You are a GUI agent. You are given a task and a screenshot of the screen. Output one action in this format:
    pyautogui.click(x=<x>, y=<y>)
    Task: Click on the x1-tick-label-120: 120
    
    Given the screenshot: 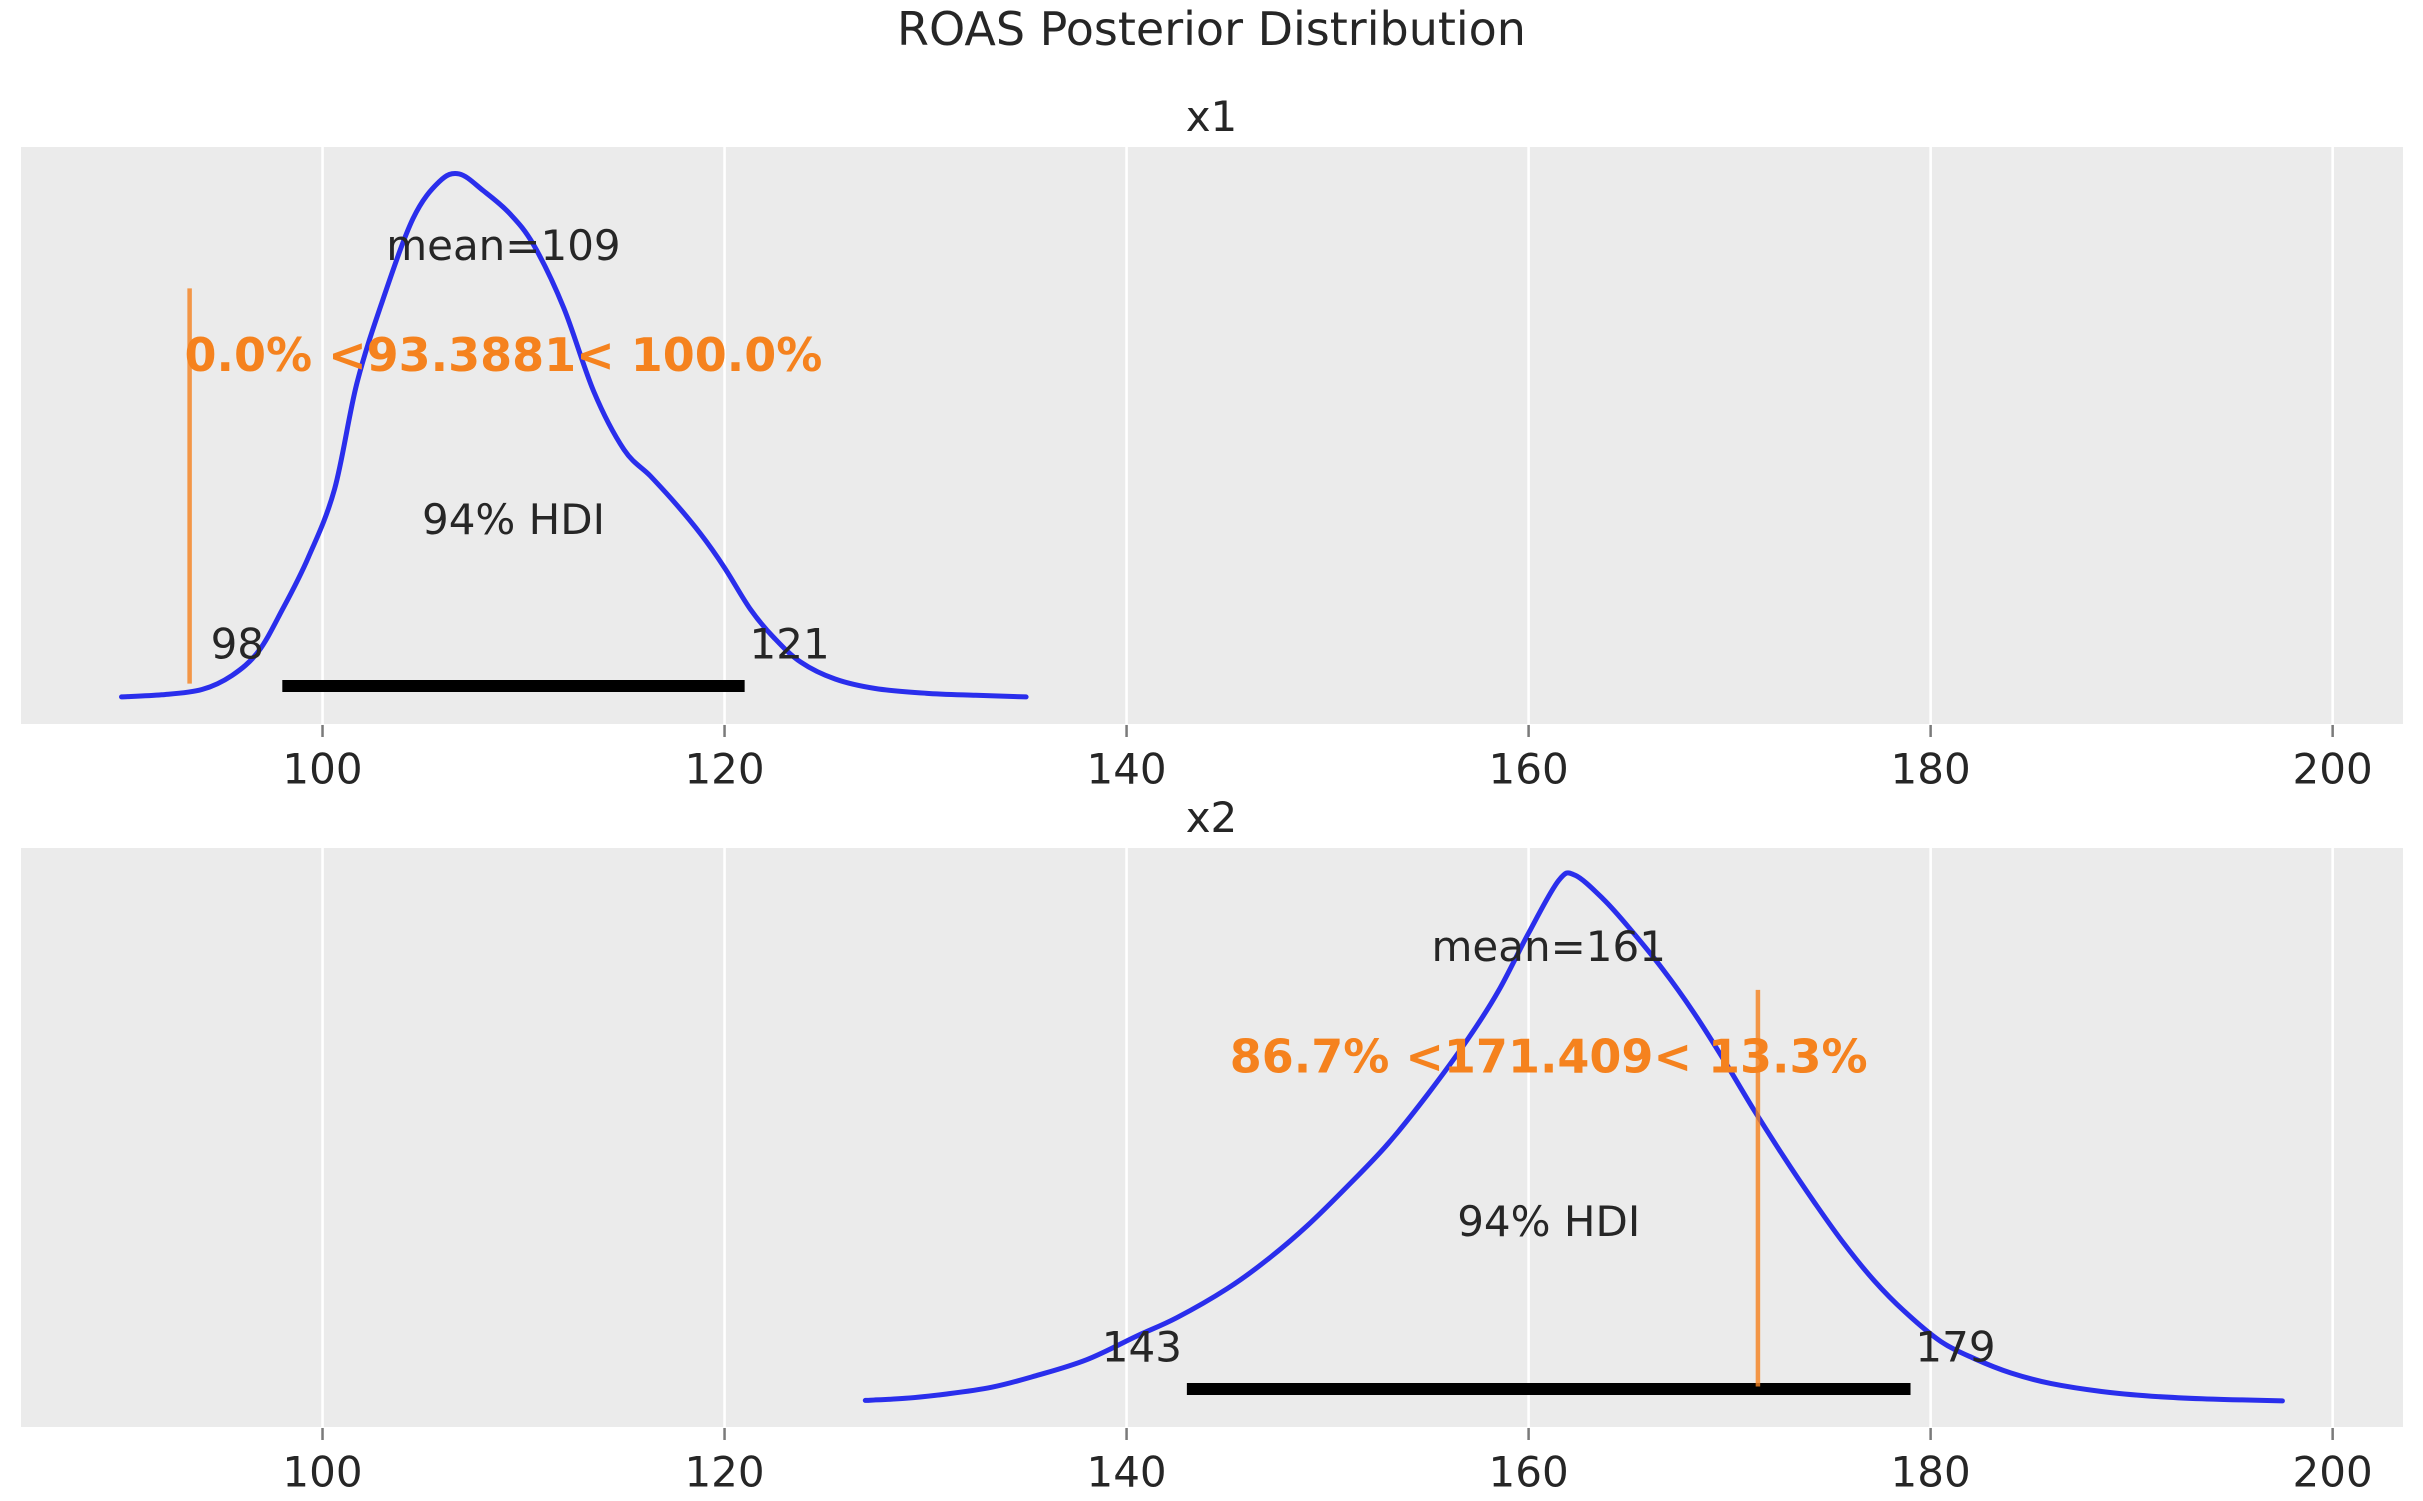 What is the action you would take?
    pyautogui.click(x=724, y=769)
    